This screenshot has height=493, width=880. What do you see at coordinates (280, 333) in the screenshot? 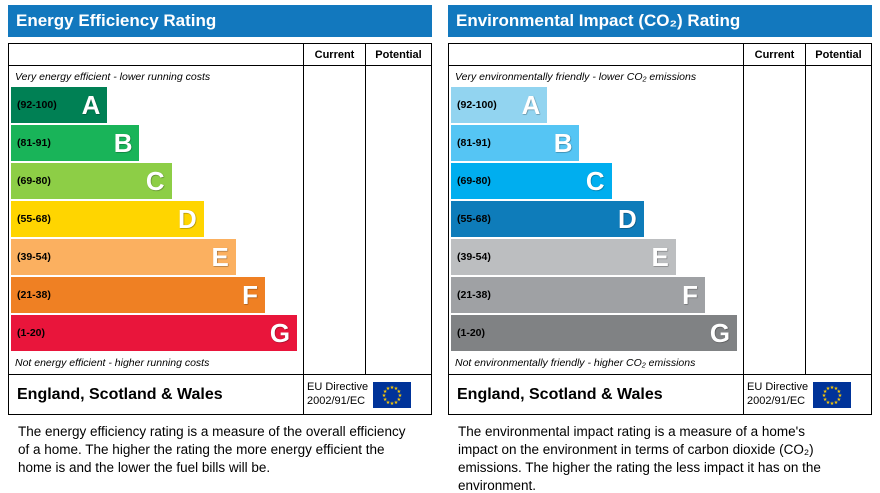
I see `band-letter: G` at bounding box center [280, 333].